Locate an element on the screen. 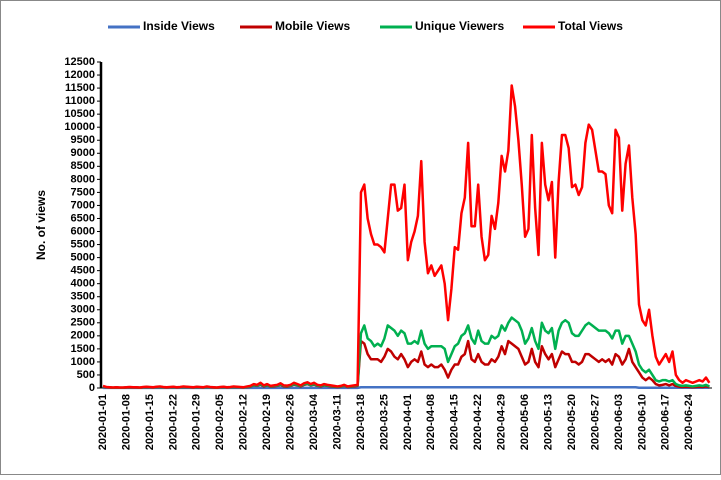 The image size is (721, 480). y-tick-label: 10500 is located at coordinates (79, 114).